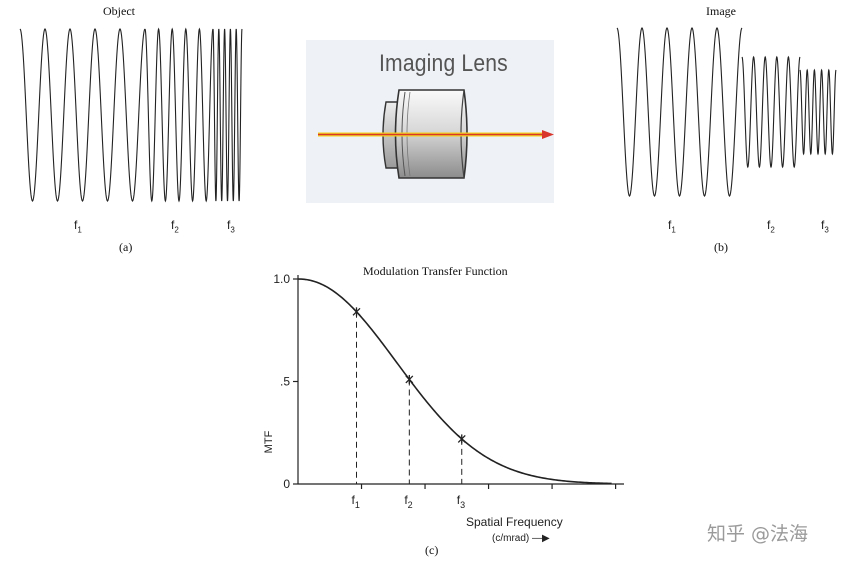  What do you see at coordinates (286, 484) in the screenshot?
I see `mtf-ytick-label-2: 0` at bounding box center [286, 484].